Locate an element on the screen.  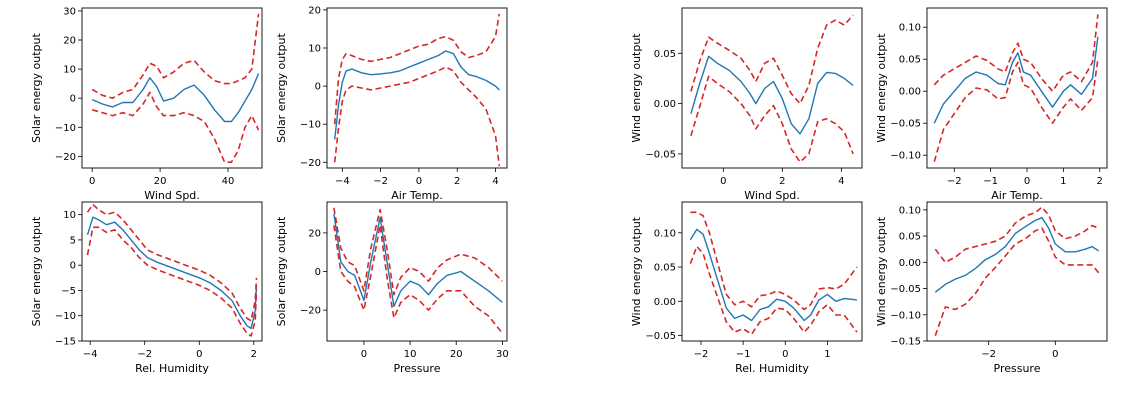
x-tick-label: 10 is located at coordinates (410, 354).